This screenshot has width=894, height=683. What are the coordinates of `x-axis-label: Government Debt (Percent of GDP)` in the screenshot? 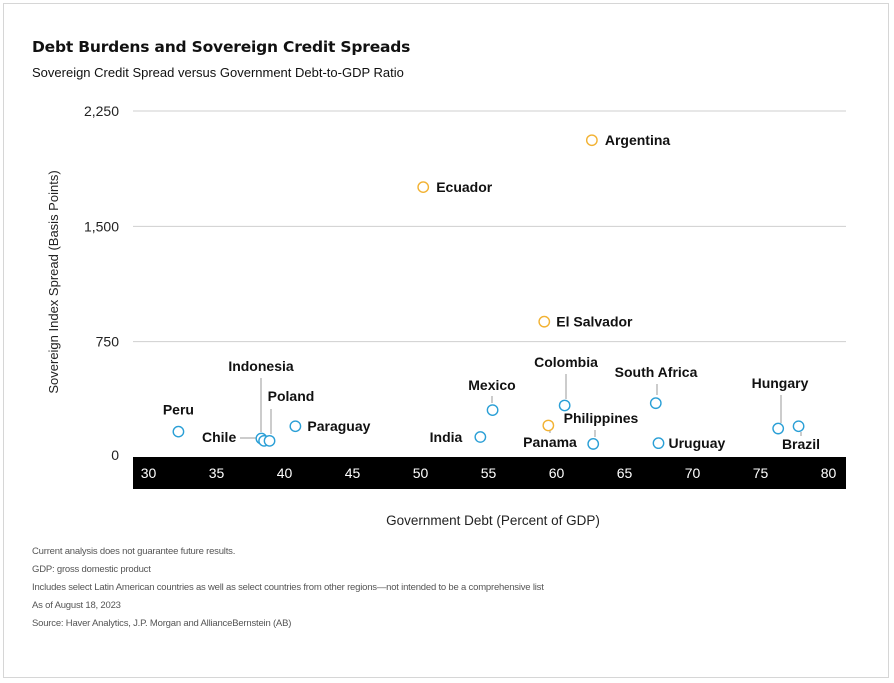 It's located at (493, 520).